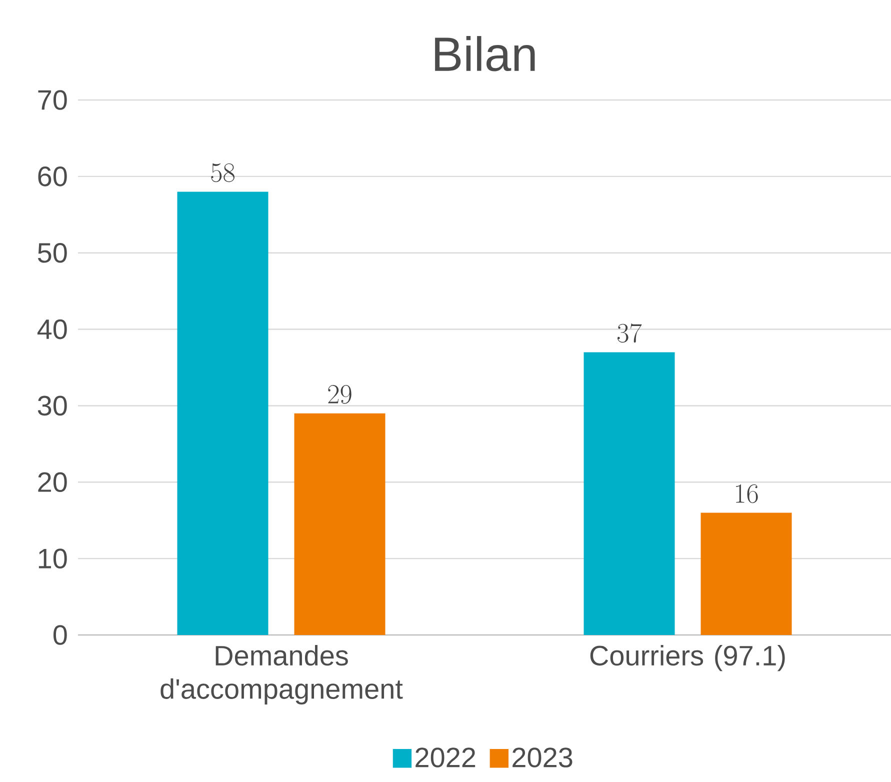 This screenshot has height=782, width=891. Describe the element at coordinates (542, 758) in the screenshot. I see `legend-label: 2023` at that location.